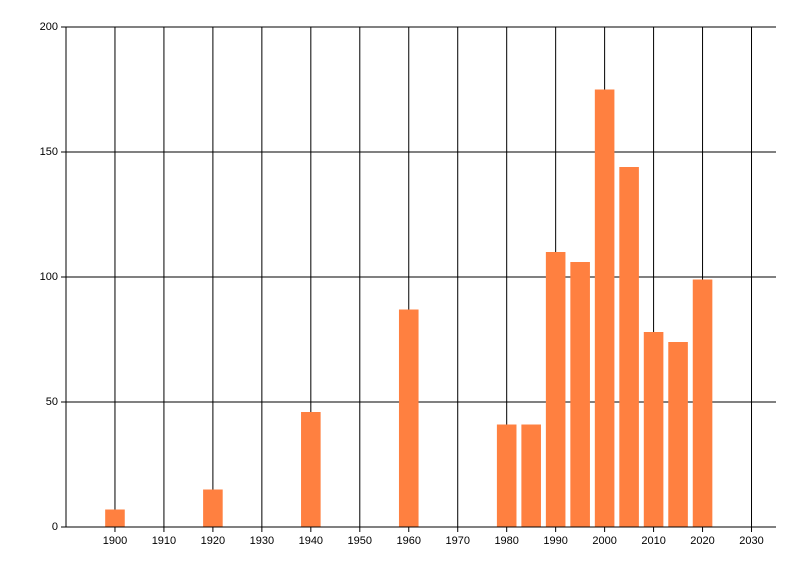 The height and width of the screenshot is (576, 800). Describe the element at coordinates (213, 541) in the screenshot. I see `x-tick-label: 1920` at that location.